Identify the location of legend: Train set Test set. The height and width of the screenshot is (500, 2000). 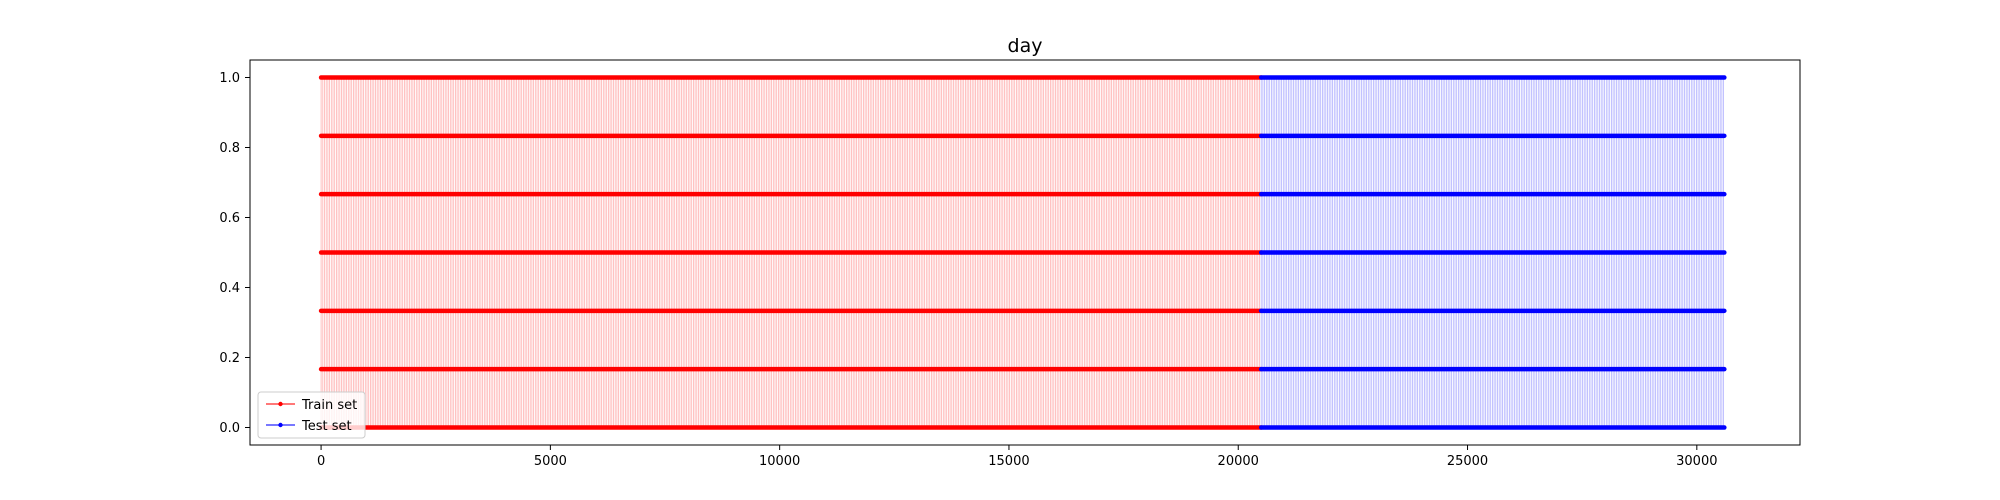
(311, 415).